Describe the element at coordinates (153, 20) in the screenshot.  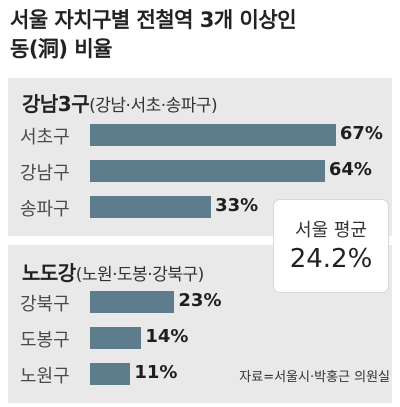
I see `chart-title-line-1: 서울 자치구별 전철역 3개 이상인` at that location.